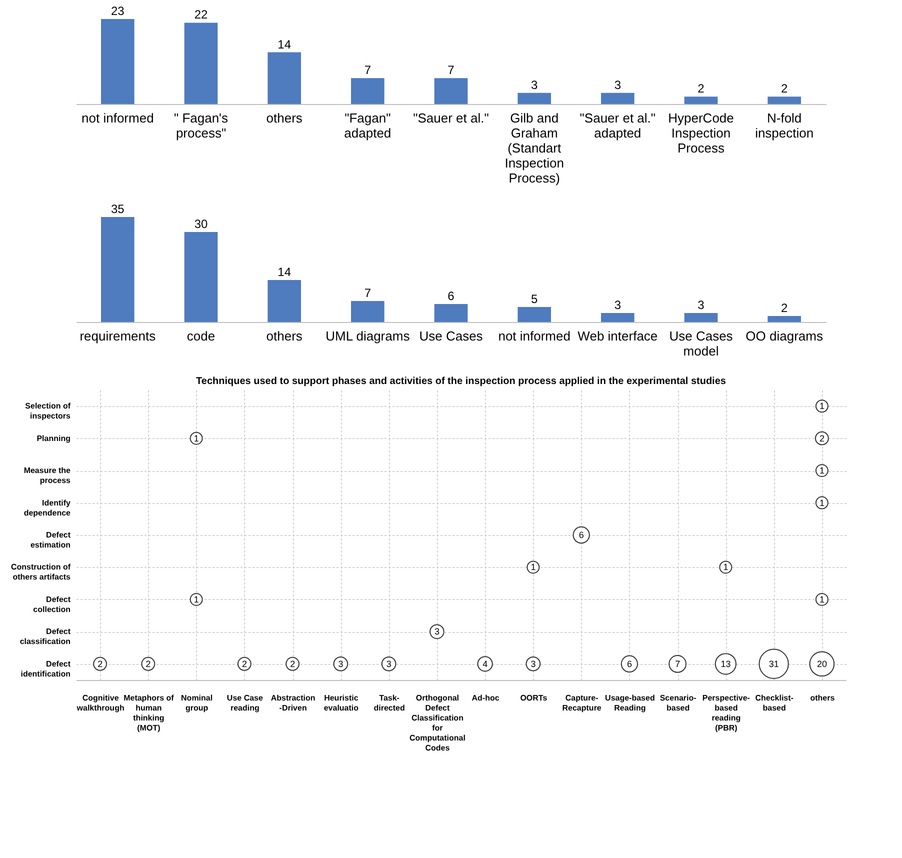 This screenshot has height=858, width=902. What do you see at coordinates (201, 125) in the screenshot?
I see `x-tick-label: " Fagan's process"` at bounding box center [201, 125].